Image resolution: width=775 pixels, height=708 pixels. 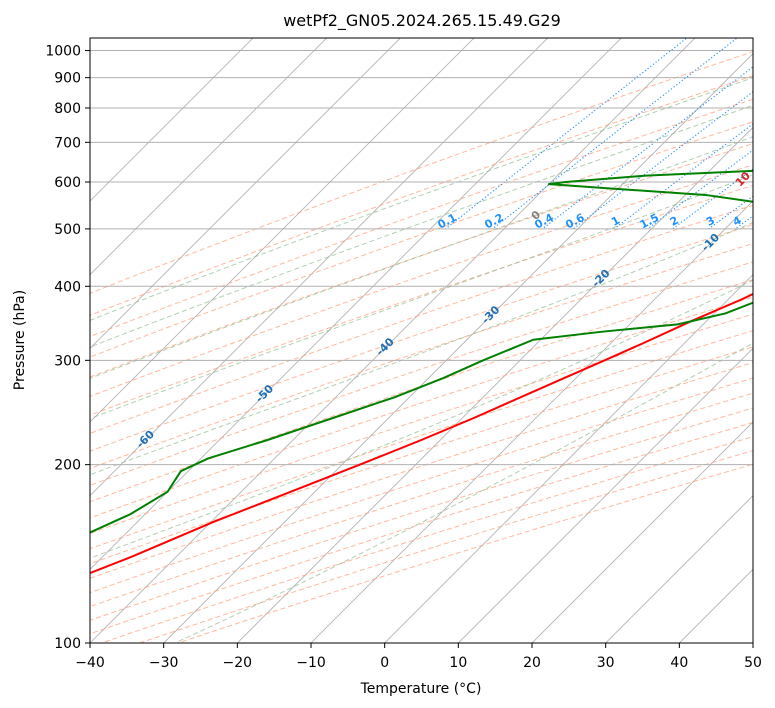 I want to click on mixing-ratio-label: 2, so click(x=674, y=221).